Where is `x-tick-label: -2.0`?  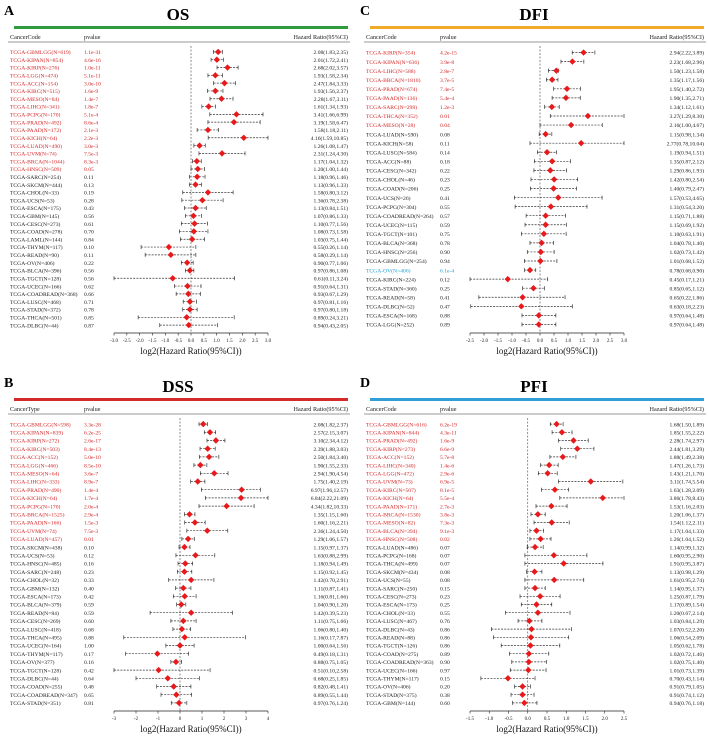 x-tick-label: -2.0 is located at coordinates (484, 341).